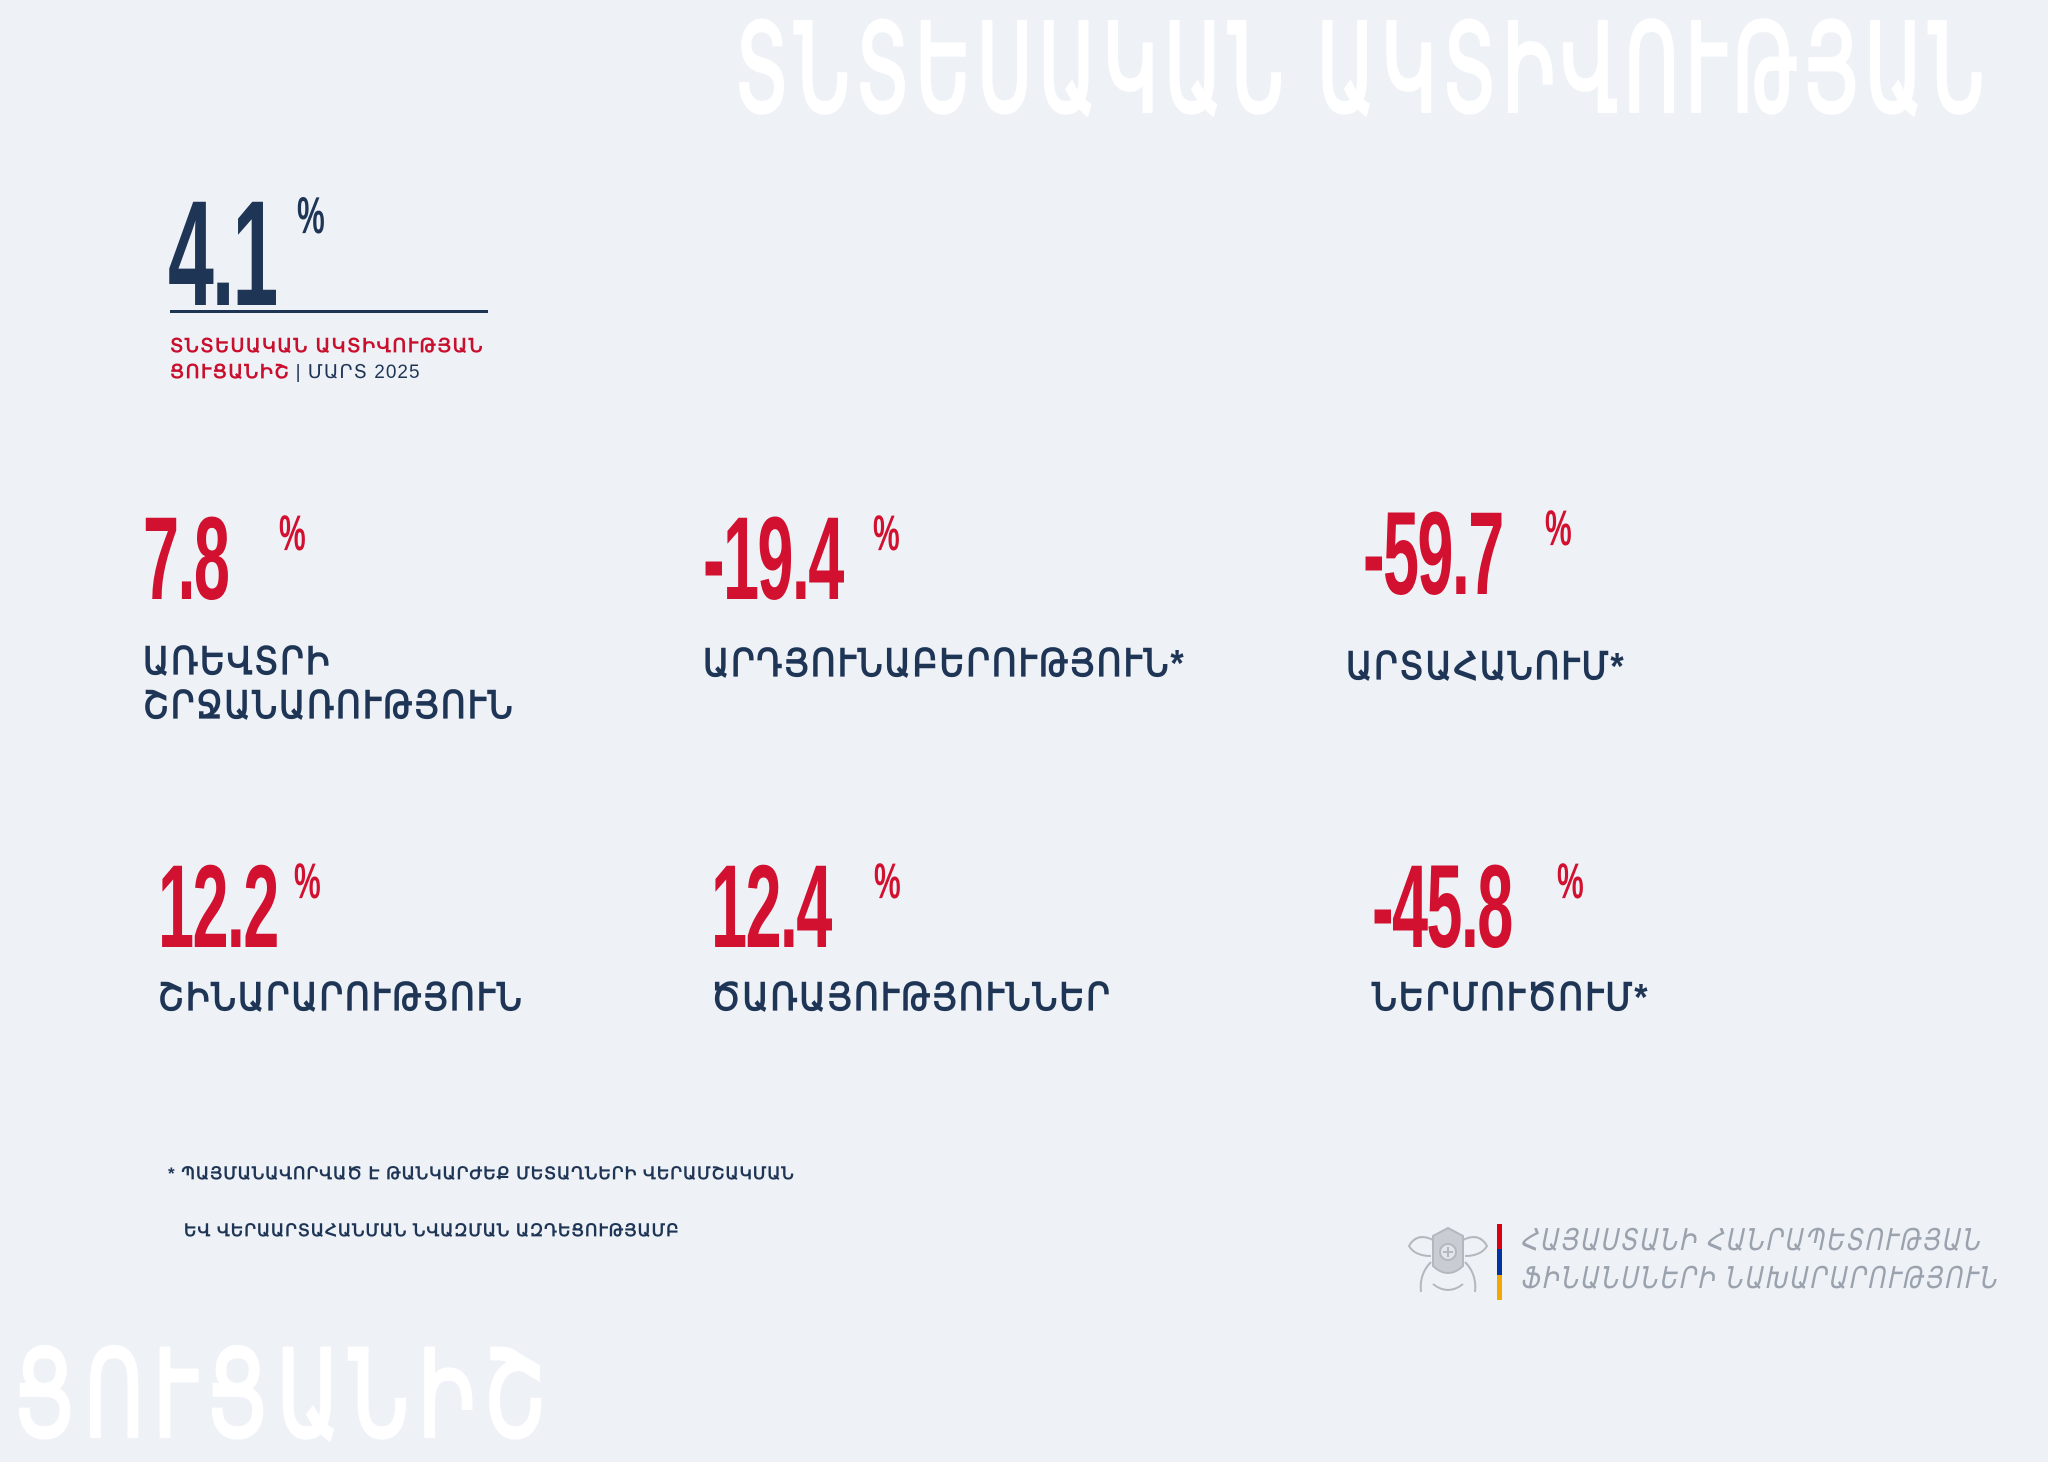 The width and height of the screenshot is (2048, 1462). I want to click on watermark-subtitle: ՑՈՒՑԱՆԻՇ, so click(285, 1395).